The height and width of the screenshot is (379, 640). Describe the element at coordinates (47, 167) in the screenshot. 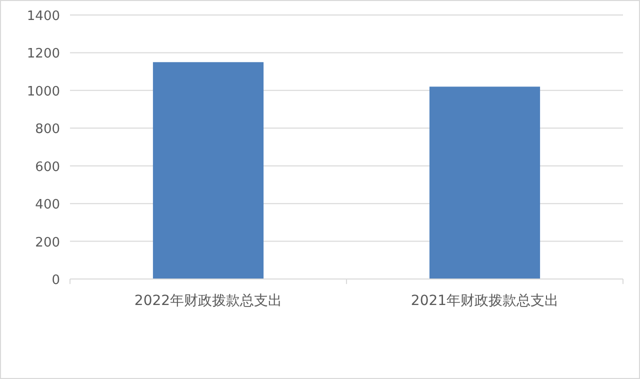

I see `y-tick-label: 600` at that location.